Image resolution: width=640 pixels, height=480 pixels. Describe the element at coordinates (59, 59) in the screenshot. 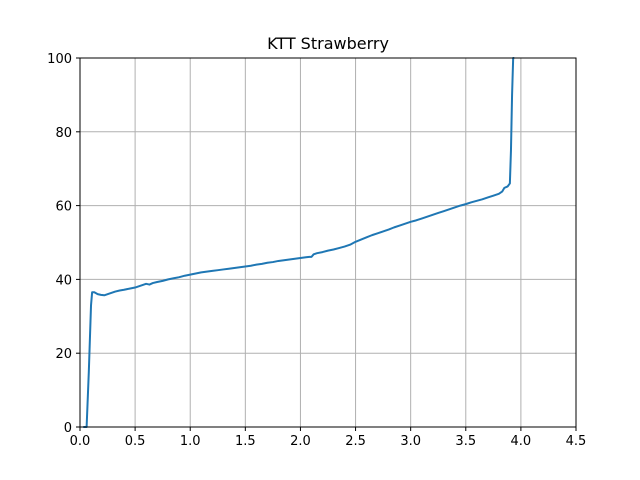

I see `y-tick-label: 100` at that location.